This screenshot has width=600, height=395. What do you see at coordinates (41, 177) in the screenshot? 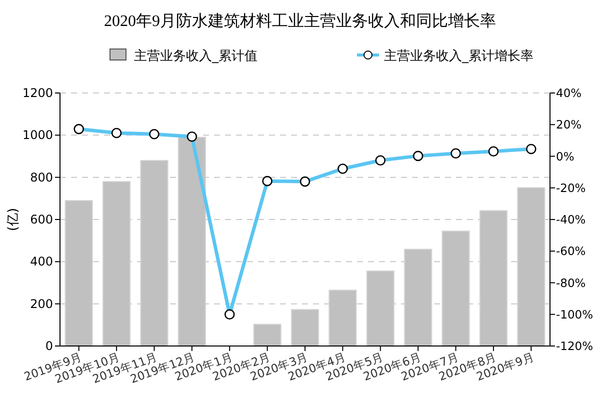
I see `y-tick-label: 800` at bounding box center [41, 177].